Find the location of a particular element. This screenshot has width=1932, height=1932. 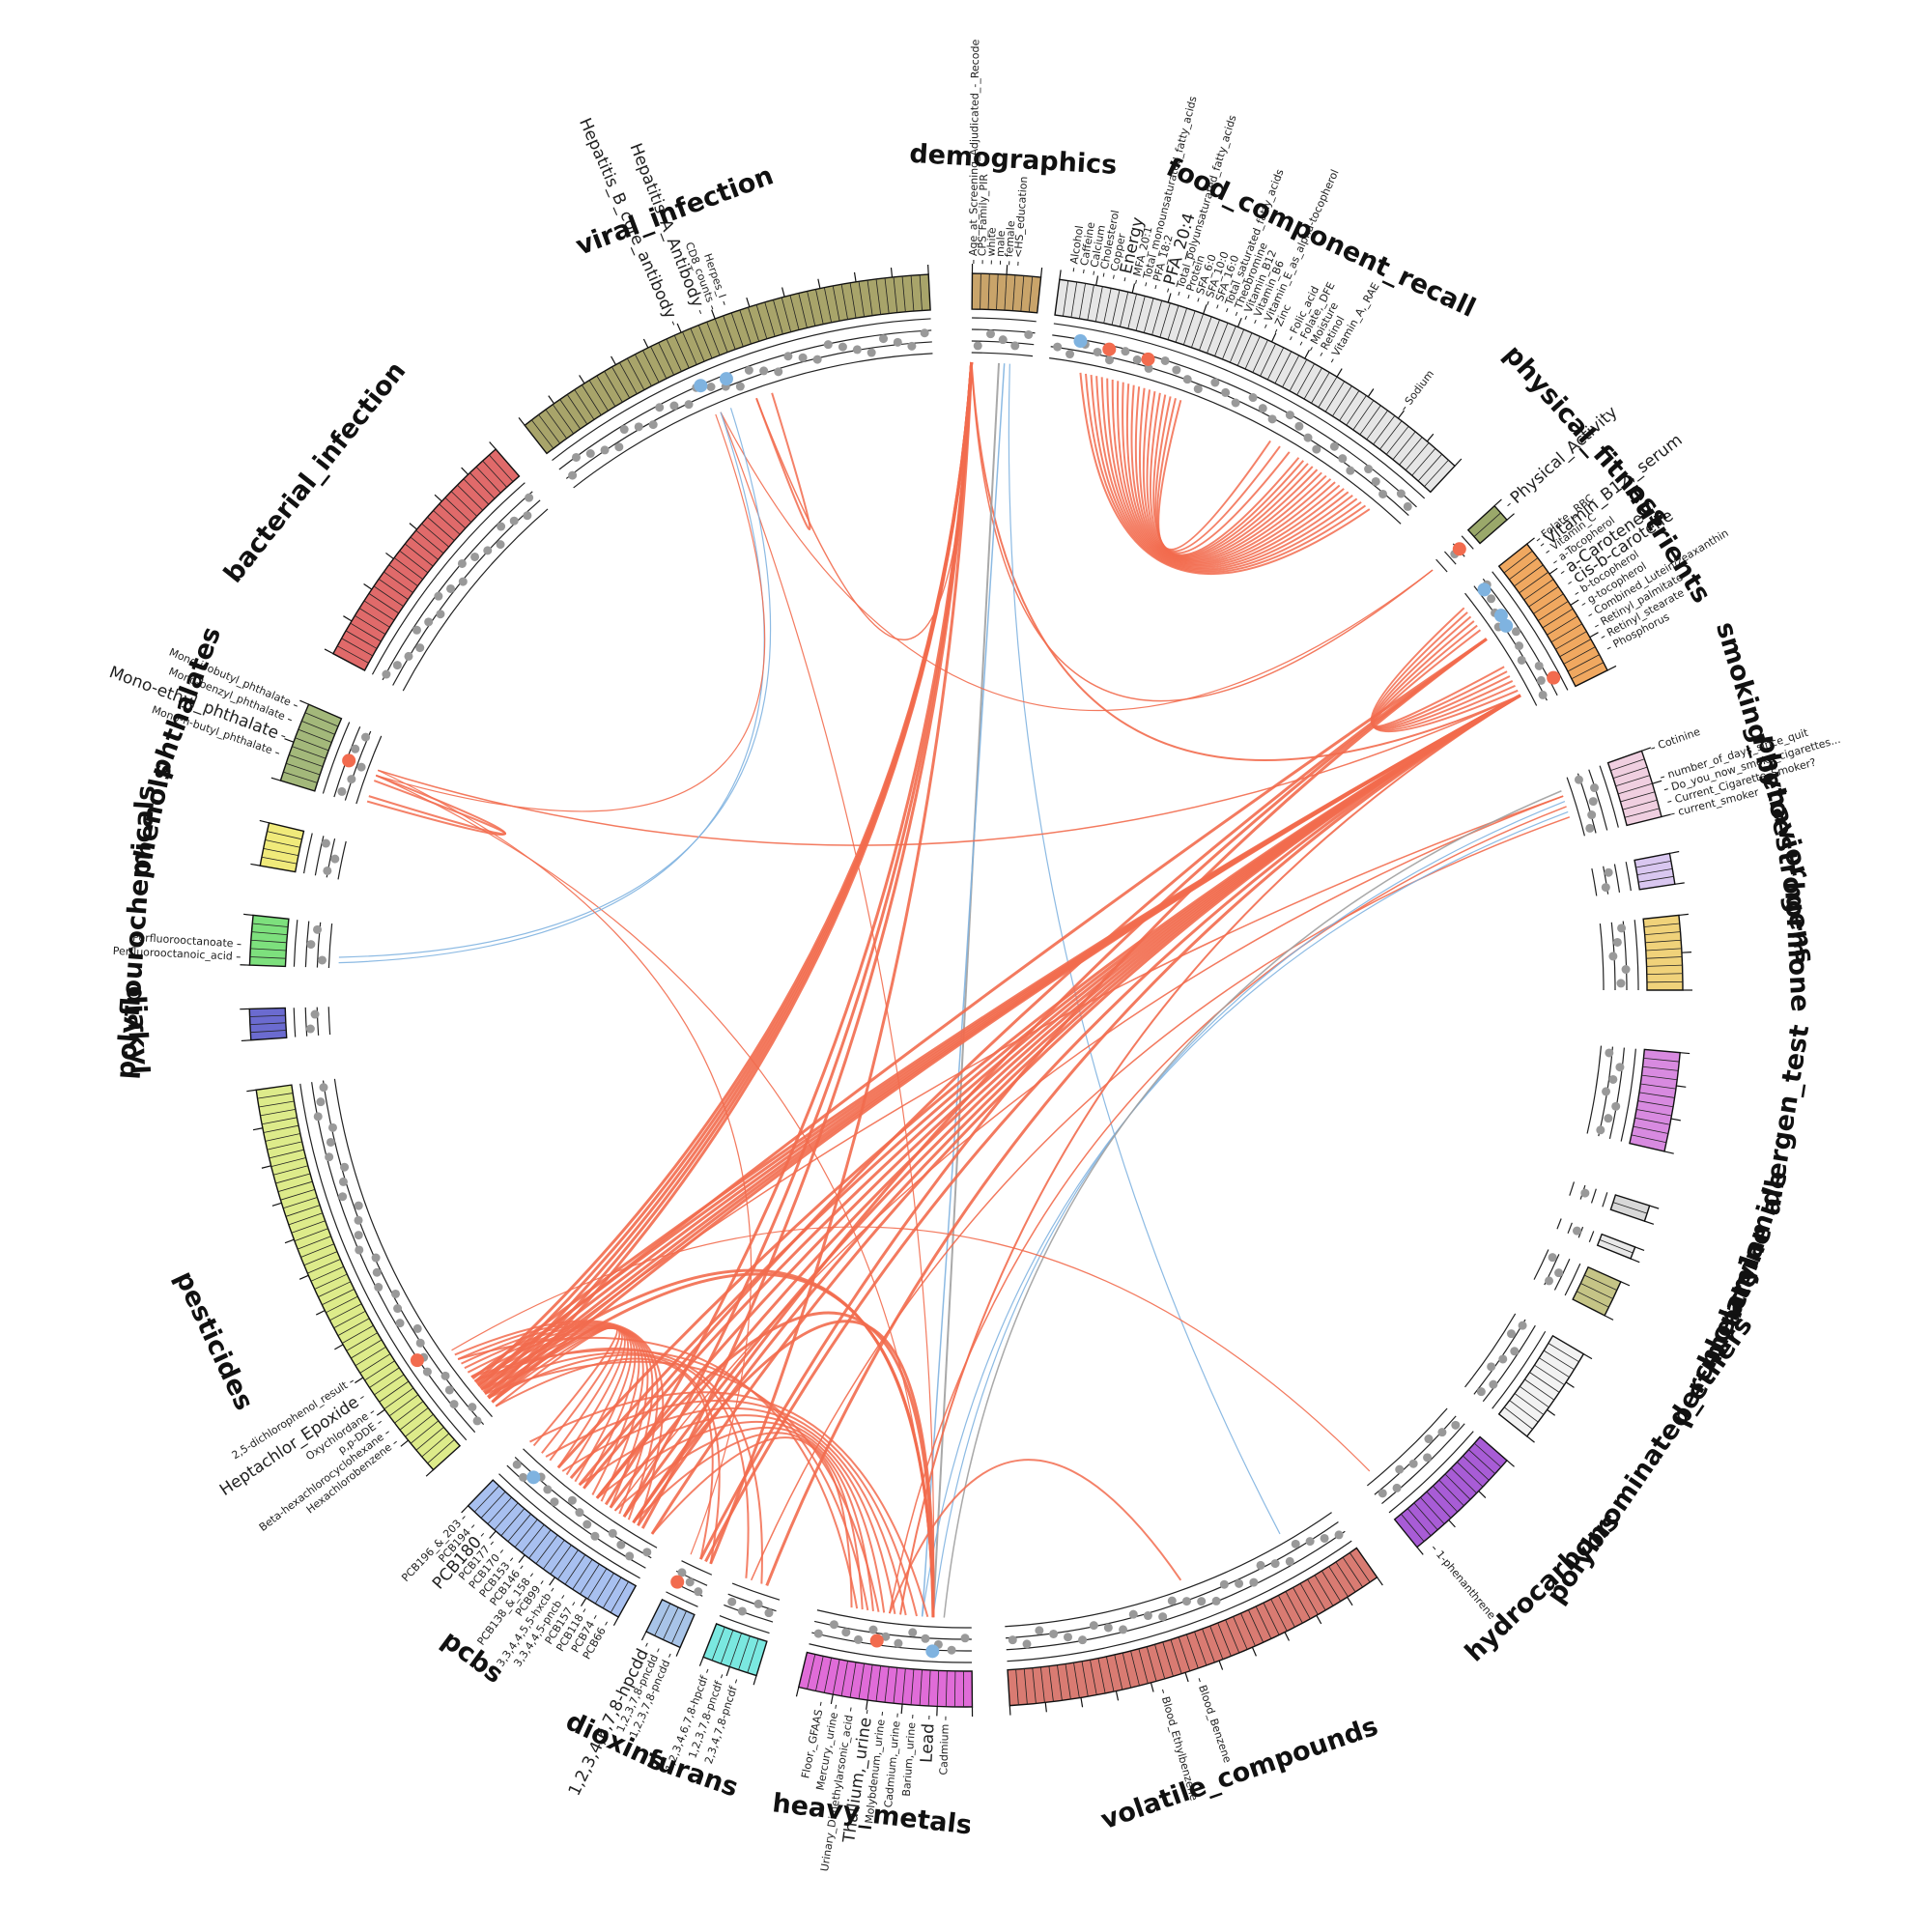

sector-dioxins is located at coordinates (668, 1627).